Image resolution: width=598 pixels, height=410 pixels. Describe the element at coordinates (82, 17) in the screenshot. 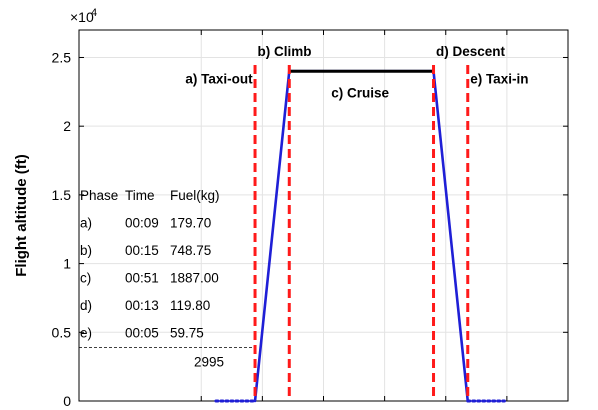

I see `y-exponent-base: ×10` at that location.